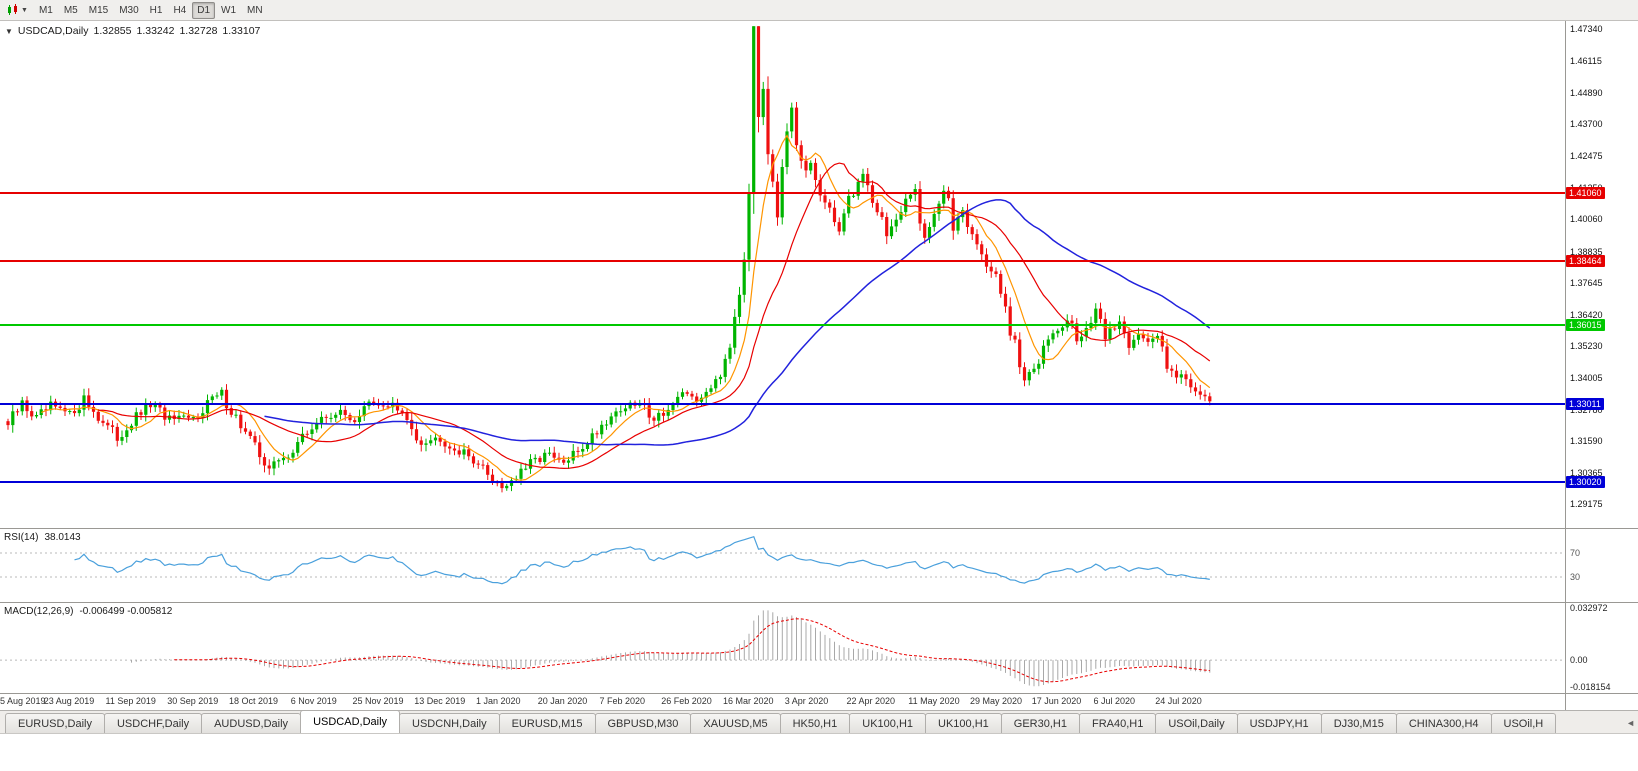 The width and height of the screenshot is (1638, 771). Describe the element at coordinates (42, 537) in the screenshot. I see `rsi-label: RSI(14) 38.0143` at that location.